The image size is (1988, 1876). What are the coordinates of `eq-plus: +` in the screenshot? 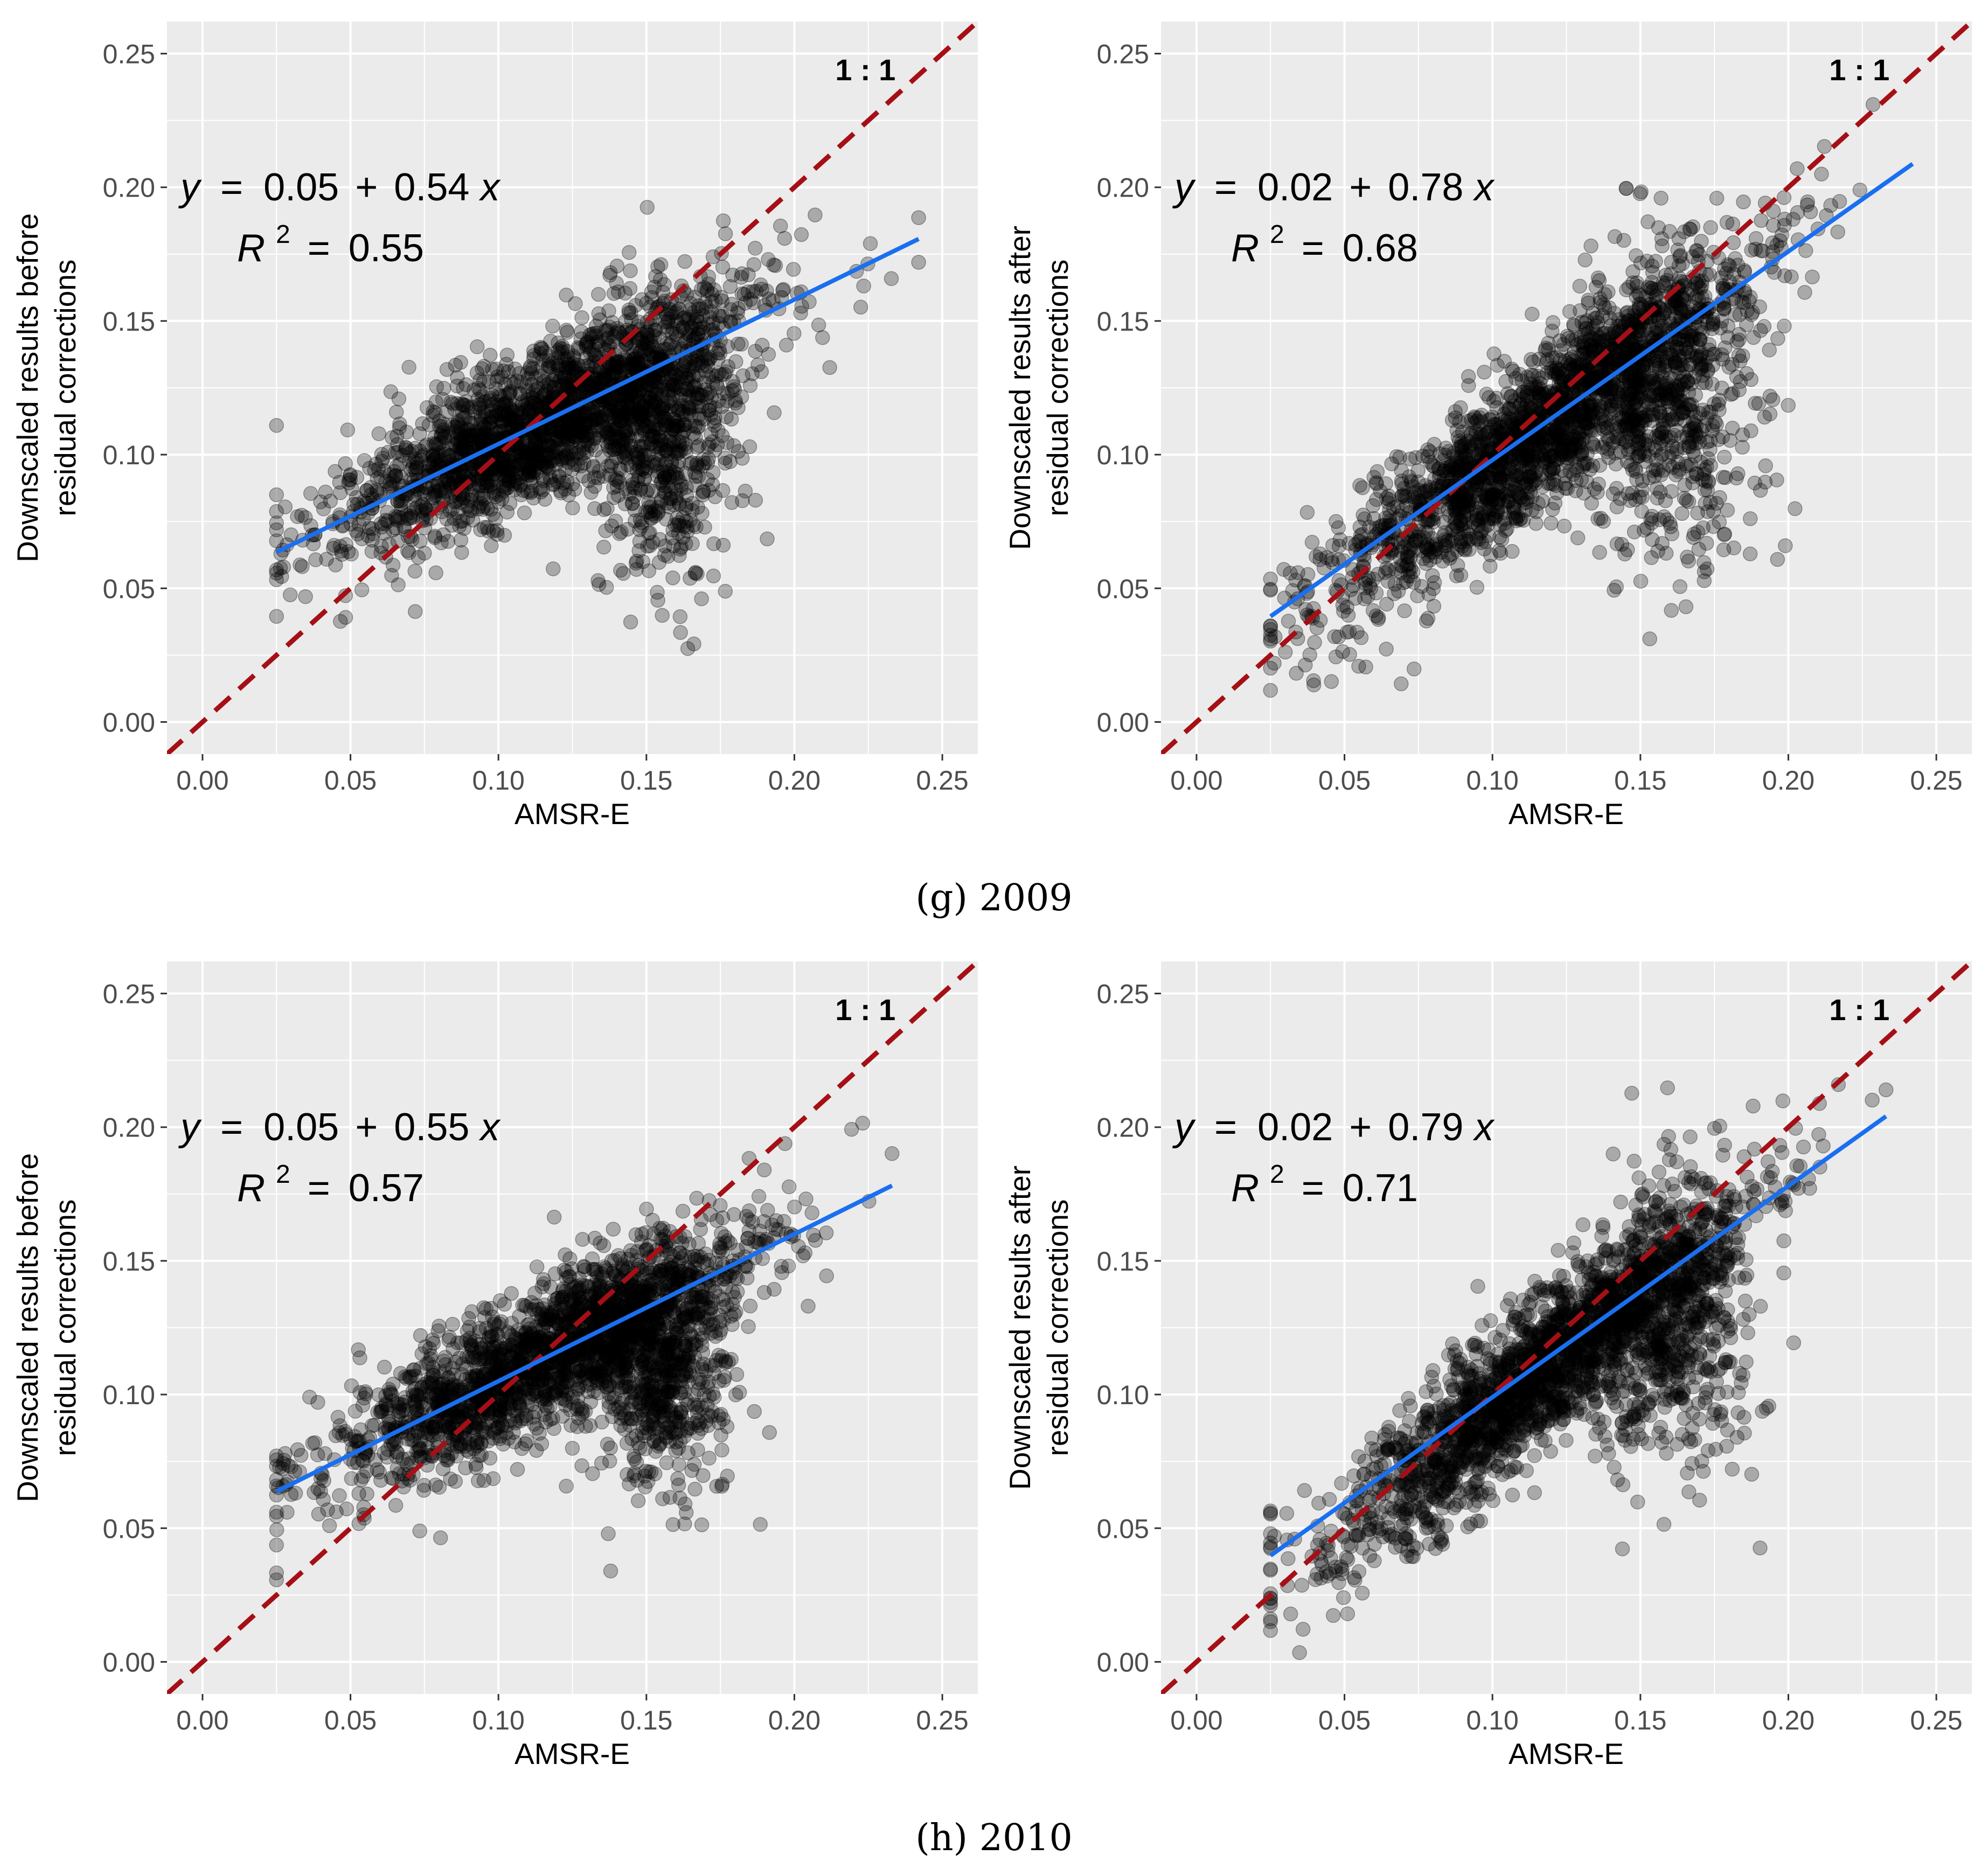 It's located at (367, 187).